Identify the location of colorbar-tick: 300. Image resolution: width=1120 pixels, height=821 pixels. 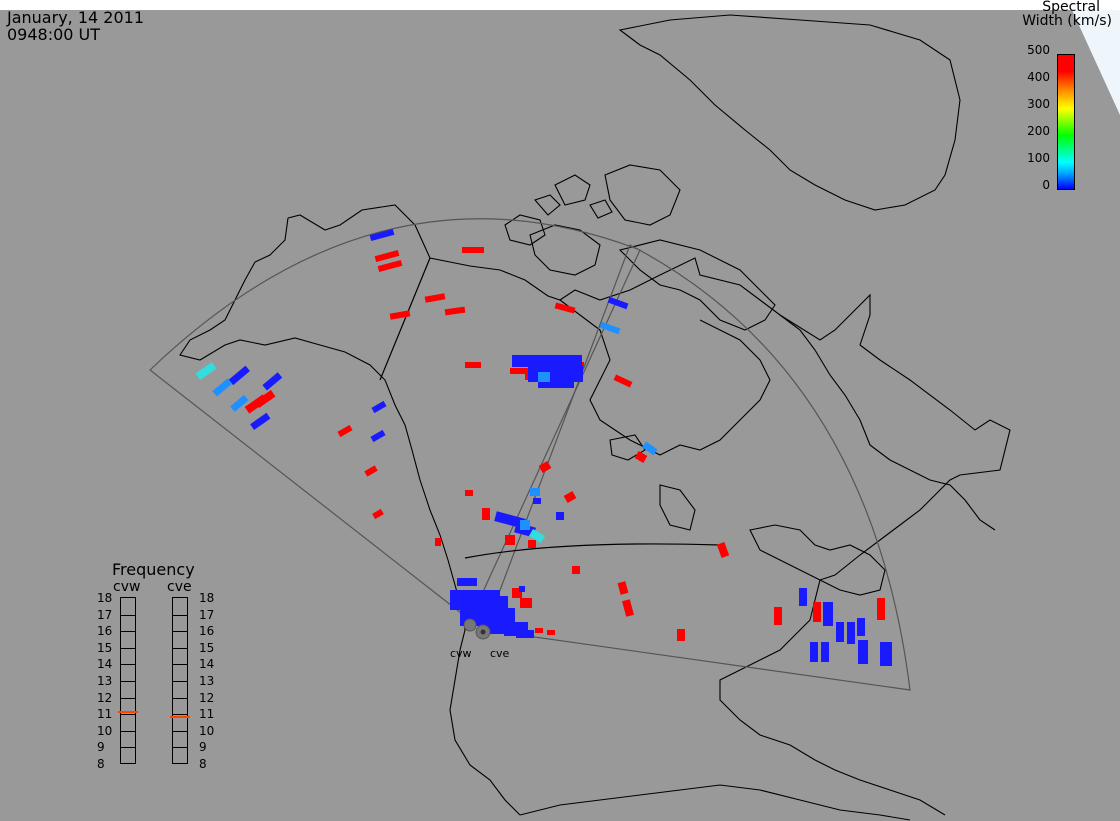
(1038, 104).